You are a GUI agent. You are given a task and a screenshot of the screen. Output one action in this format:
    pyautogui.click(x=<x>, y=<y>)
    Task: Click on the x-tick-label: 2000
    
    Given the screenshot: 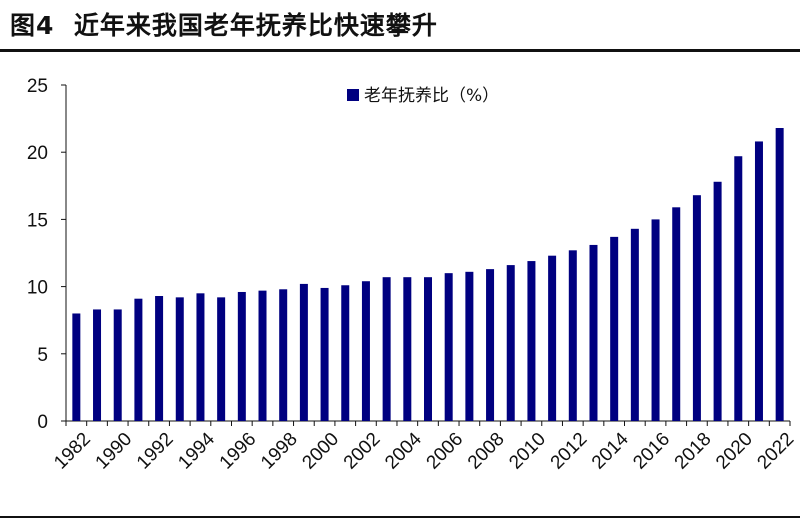 What is the action you would take?
    pyautogui.click(x=320, y=451)
    